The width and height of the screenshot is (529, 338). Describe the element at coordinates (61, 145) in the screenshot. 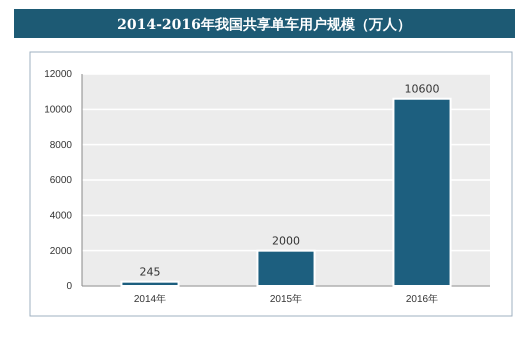

I see `y-tick-label: 8000` at that location.